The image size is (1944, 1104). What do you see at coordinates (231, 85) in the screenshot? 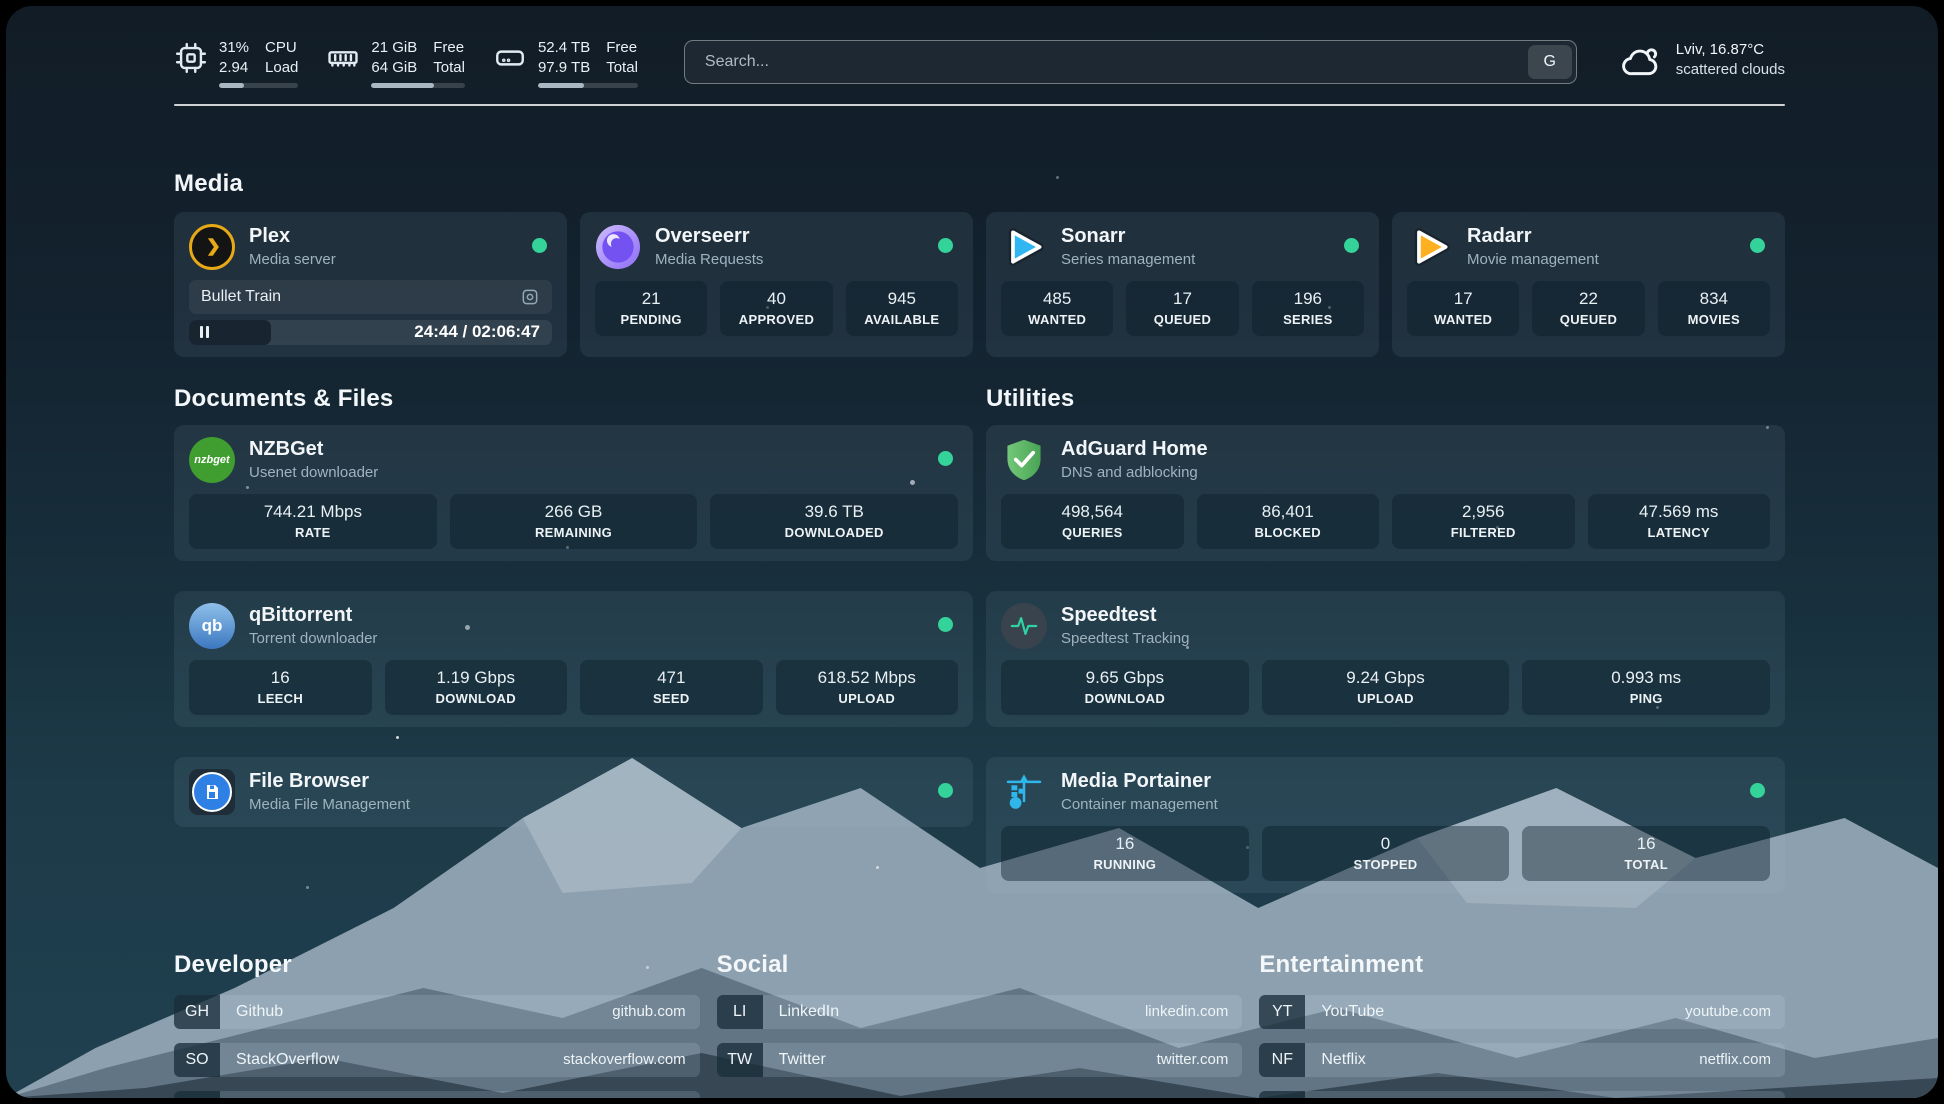
I see `cpu-progress-fill` at bounding box center [231, 85].